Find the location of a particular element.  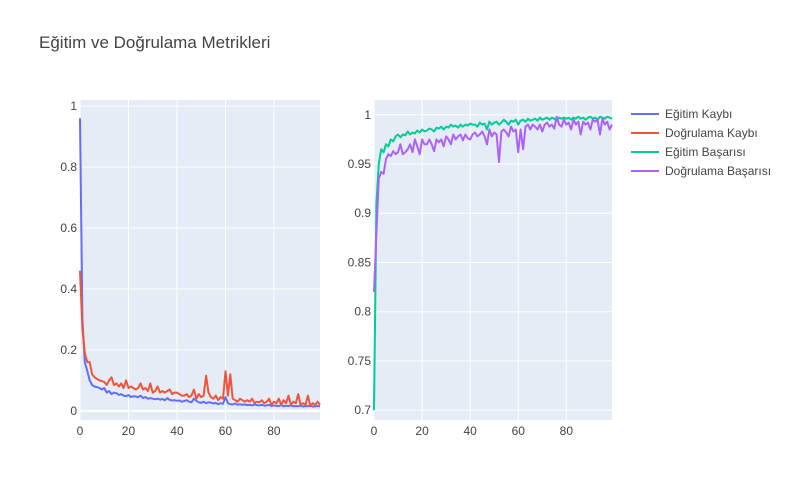

legend-item: Doğrulama Başarısı is located at coordinates (701, 171).